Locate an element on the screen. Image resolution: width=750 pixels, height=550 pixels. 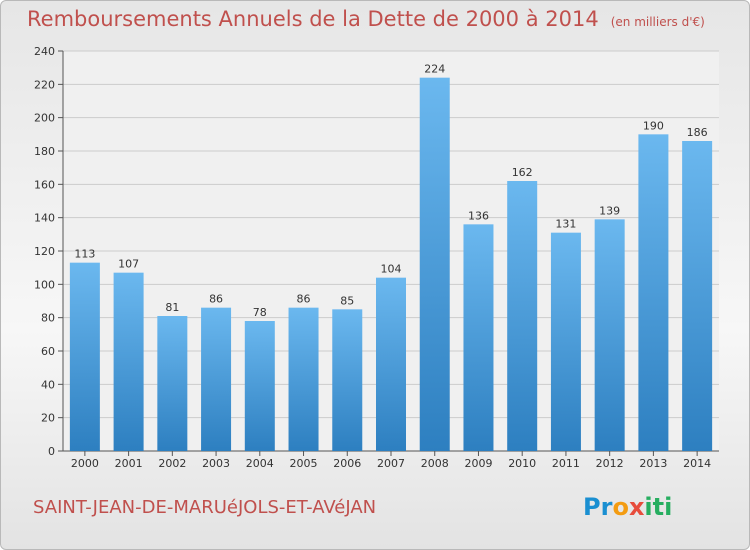
y-tick-label: 0 is located at coordinates (51, 451).